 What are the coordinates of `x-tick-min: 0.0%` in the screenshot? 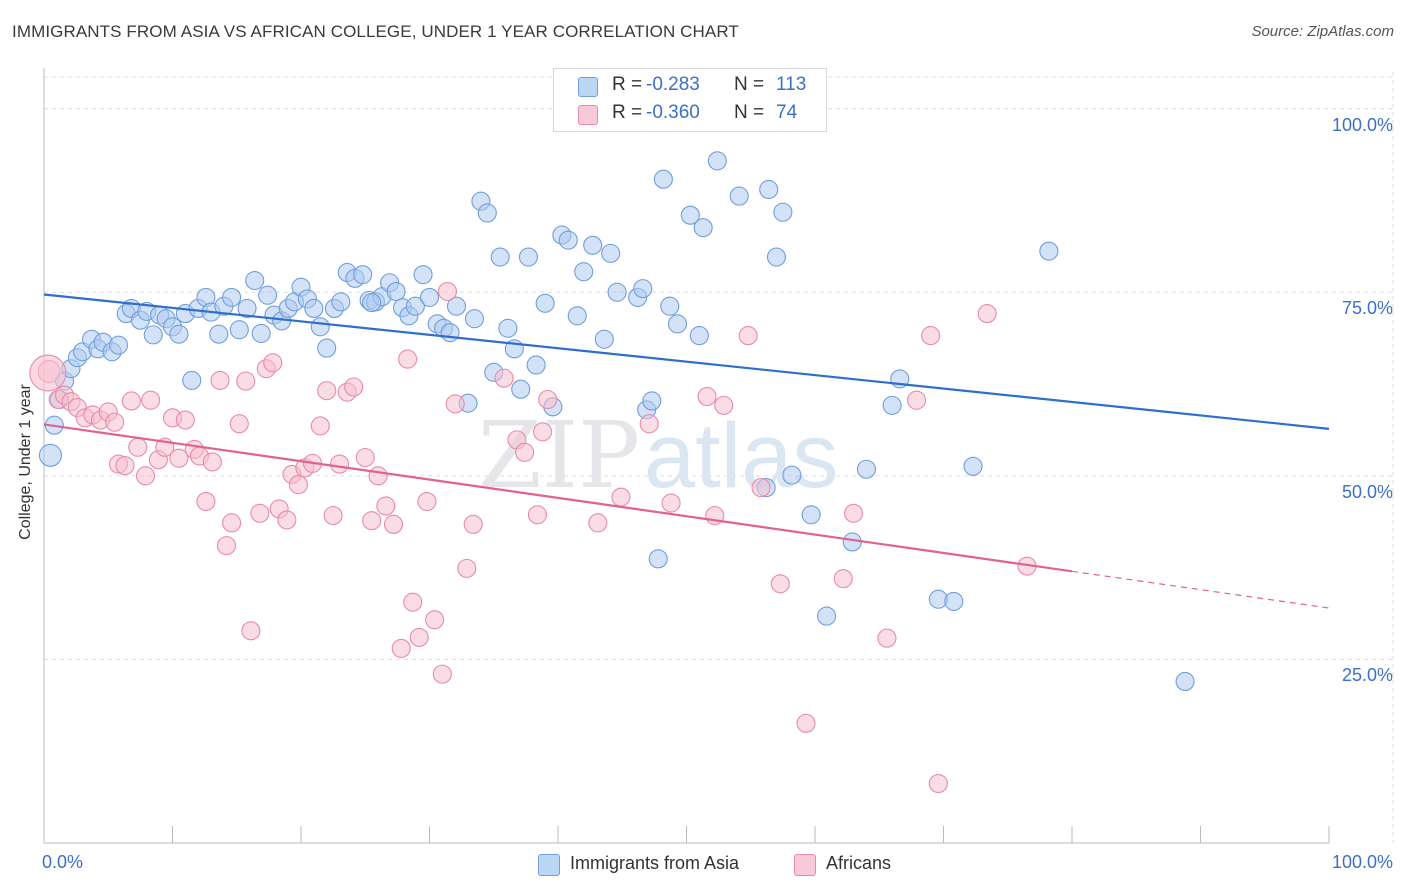 It's located at (63, 862).